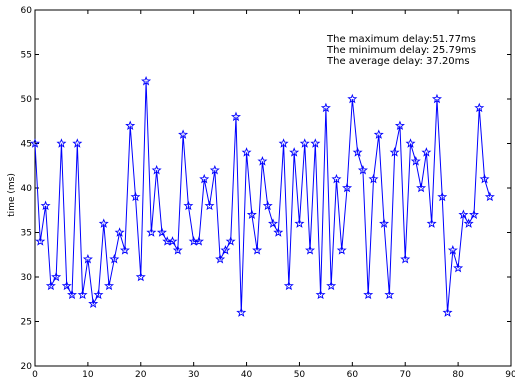 Image resolution: width=515 pixels, height=380 pixels. Describe the element at coordinates (35, 375) in the screenshot. I see `x-tick-label: 0` at that location.